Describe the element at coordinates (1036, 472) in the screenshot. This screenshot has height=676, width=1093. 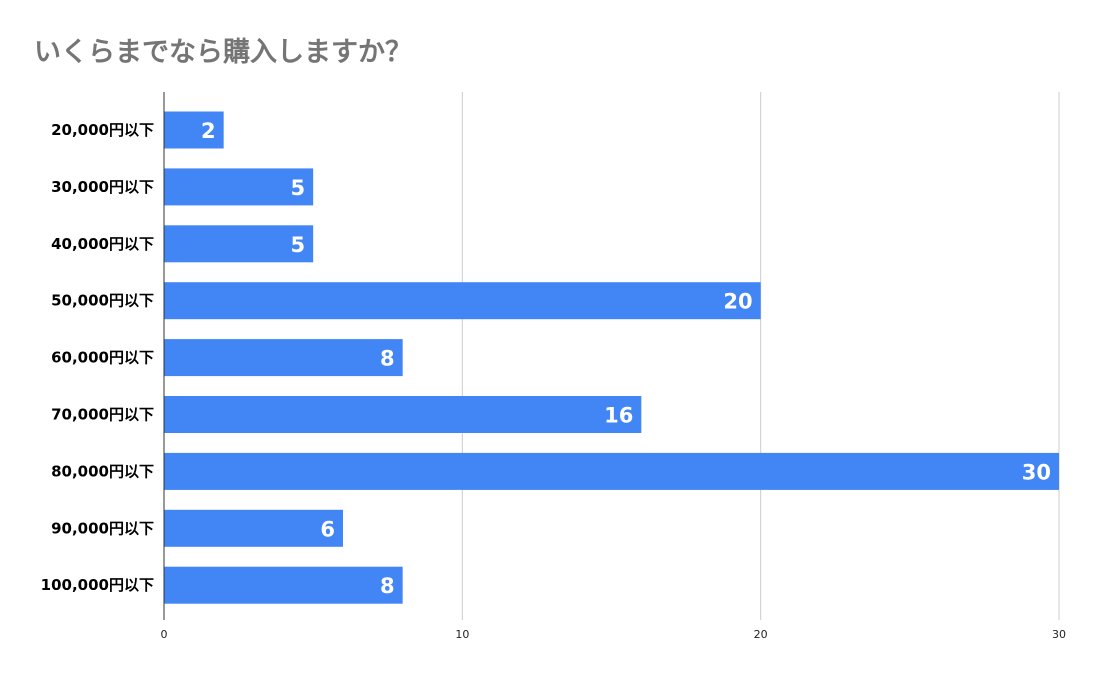
I see `data-label: 30` at that location.